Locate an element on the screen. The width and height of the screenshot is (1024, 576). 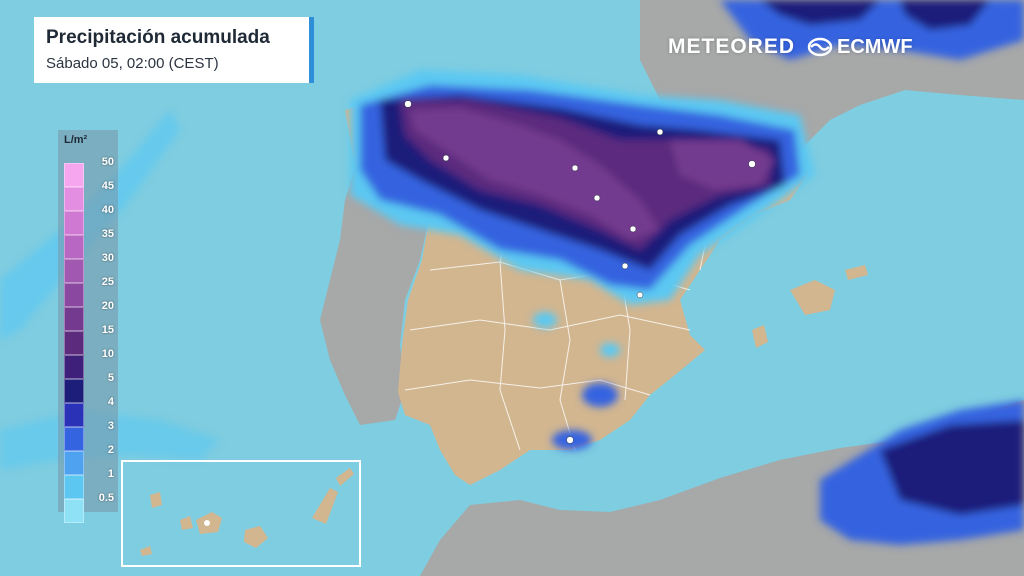
map-subtitle: Sábado 05, 02:00 (CEST) is located at coordinates (132, 63).